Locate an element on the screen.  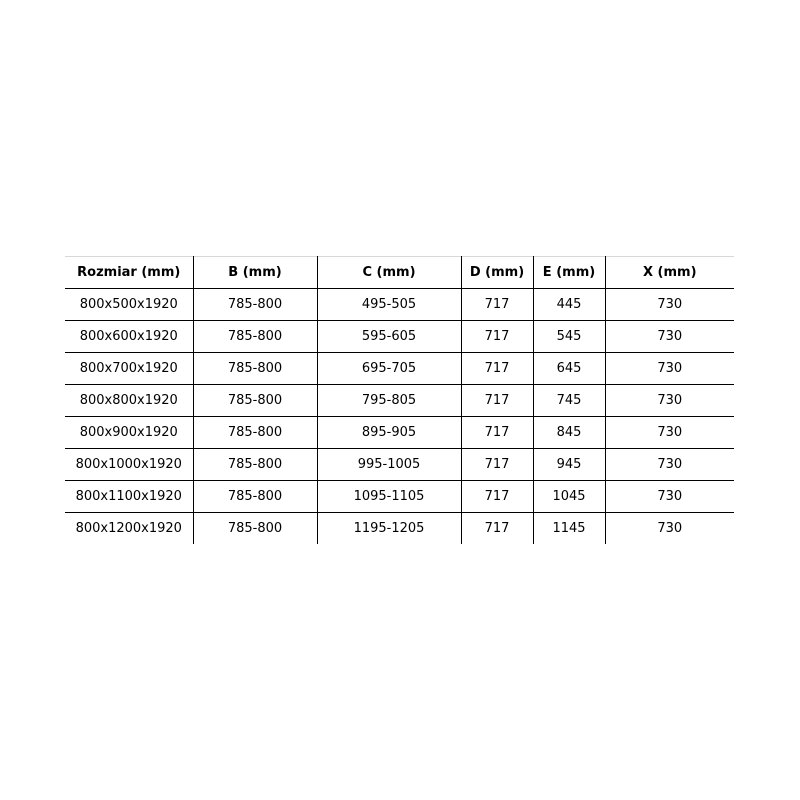
table-row: 800x1000x1920 785-800 995-1005 717 945 730 is located at coordinates (399, 464).